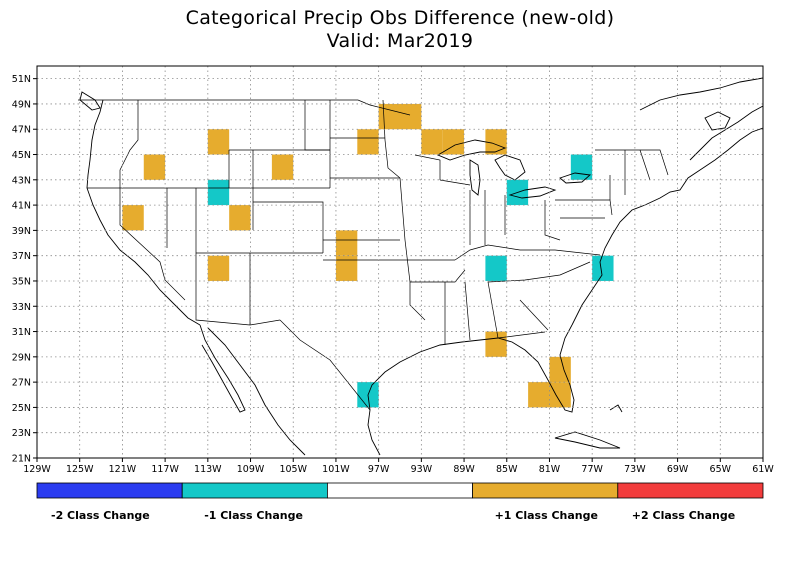 The width and height of the screenshot is (800, 568). I want to click on lat-tick-label: 33N, so click(21, 307).